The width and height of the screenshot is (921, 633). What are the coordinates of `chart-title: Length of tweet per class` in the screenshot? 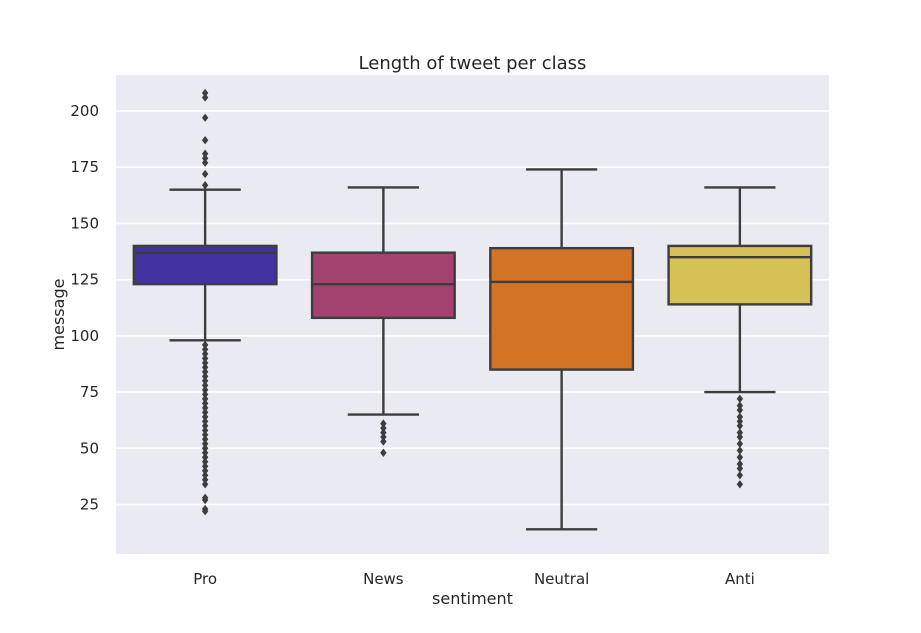 It's located at (473, 63).